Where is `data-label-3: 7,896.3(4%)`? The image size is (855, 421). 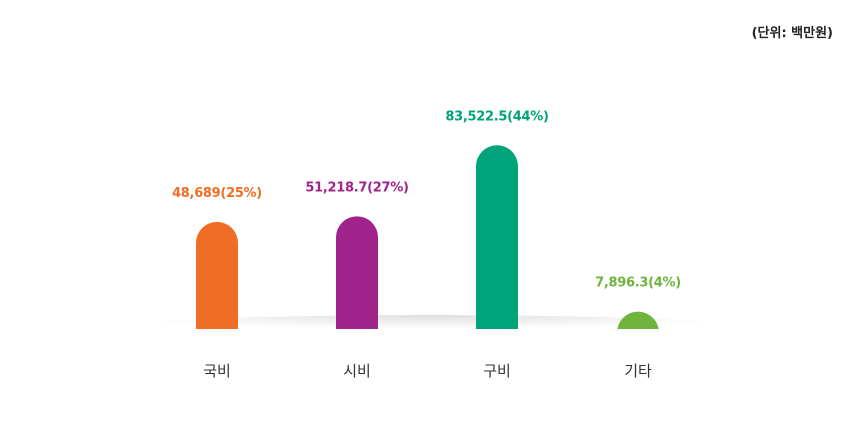
data-label-3: 7,896.3(4%) is located at coordinates (638, 283).